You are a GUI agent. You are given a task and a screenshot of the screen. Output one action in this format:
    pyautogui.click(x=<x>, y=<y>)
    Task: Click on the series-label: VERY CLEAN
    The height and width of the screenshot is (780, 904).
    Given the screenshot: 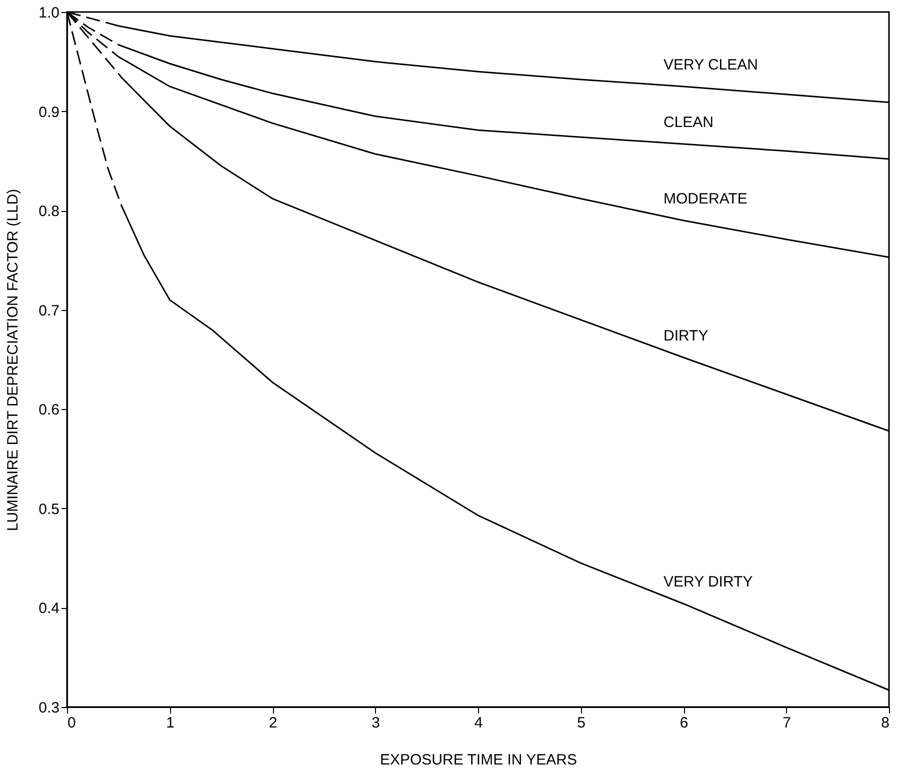 What is the action you would take?
    pyautogui.click(x=711, y=65)
    